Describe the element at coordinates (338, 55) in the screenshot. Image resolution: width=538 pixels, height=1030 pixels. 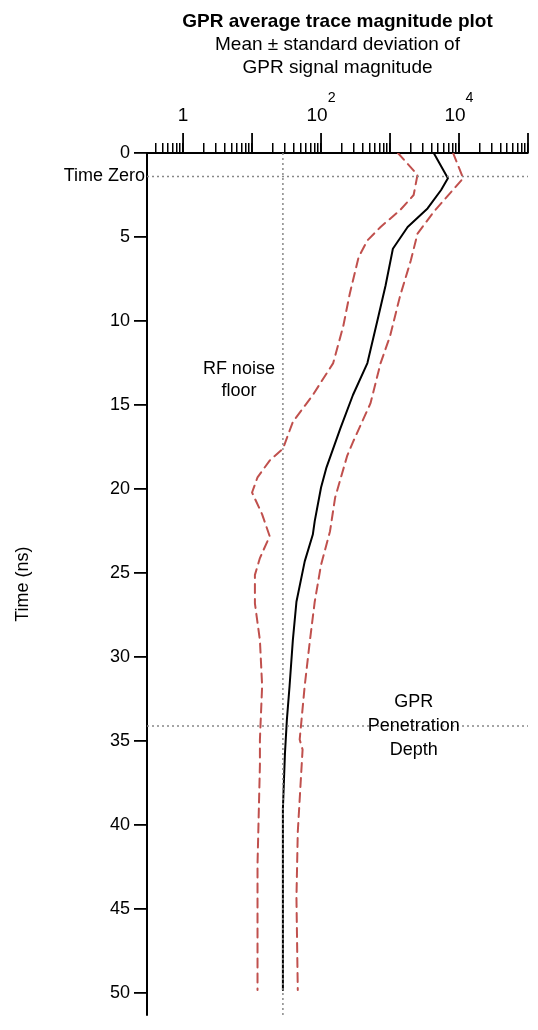
I see `x-axis-title: Mean ± standard deviation of GPR signal magnitude` at that location.